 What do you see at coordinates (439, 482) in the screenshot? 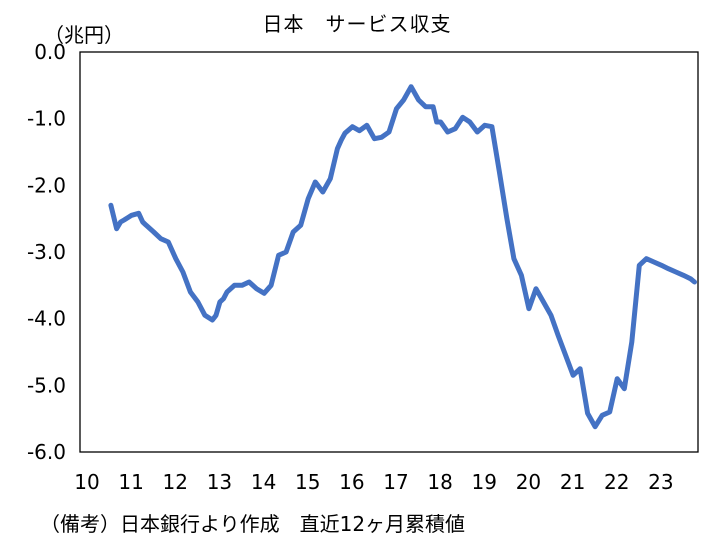
I see `x-tick-label: 18` at bounding box center [439, 482].